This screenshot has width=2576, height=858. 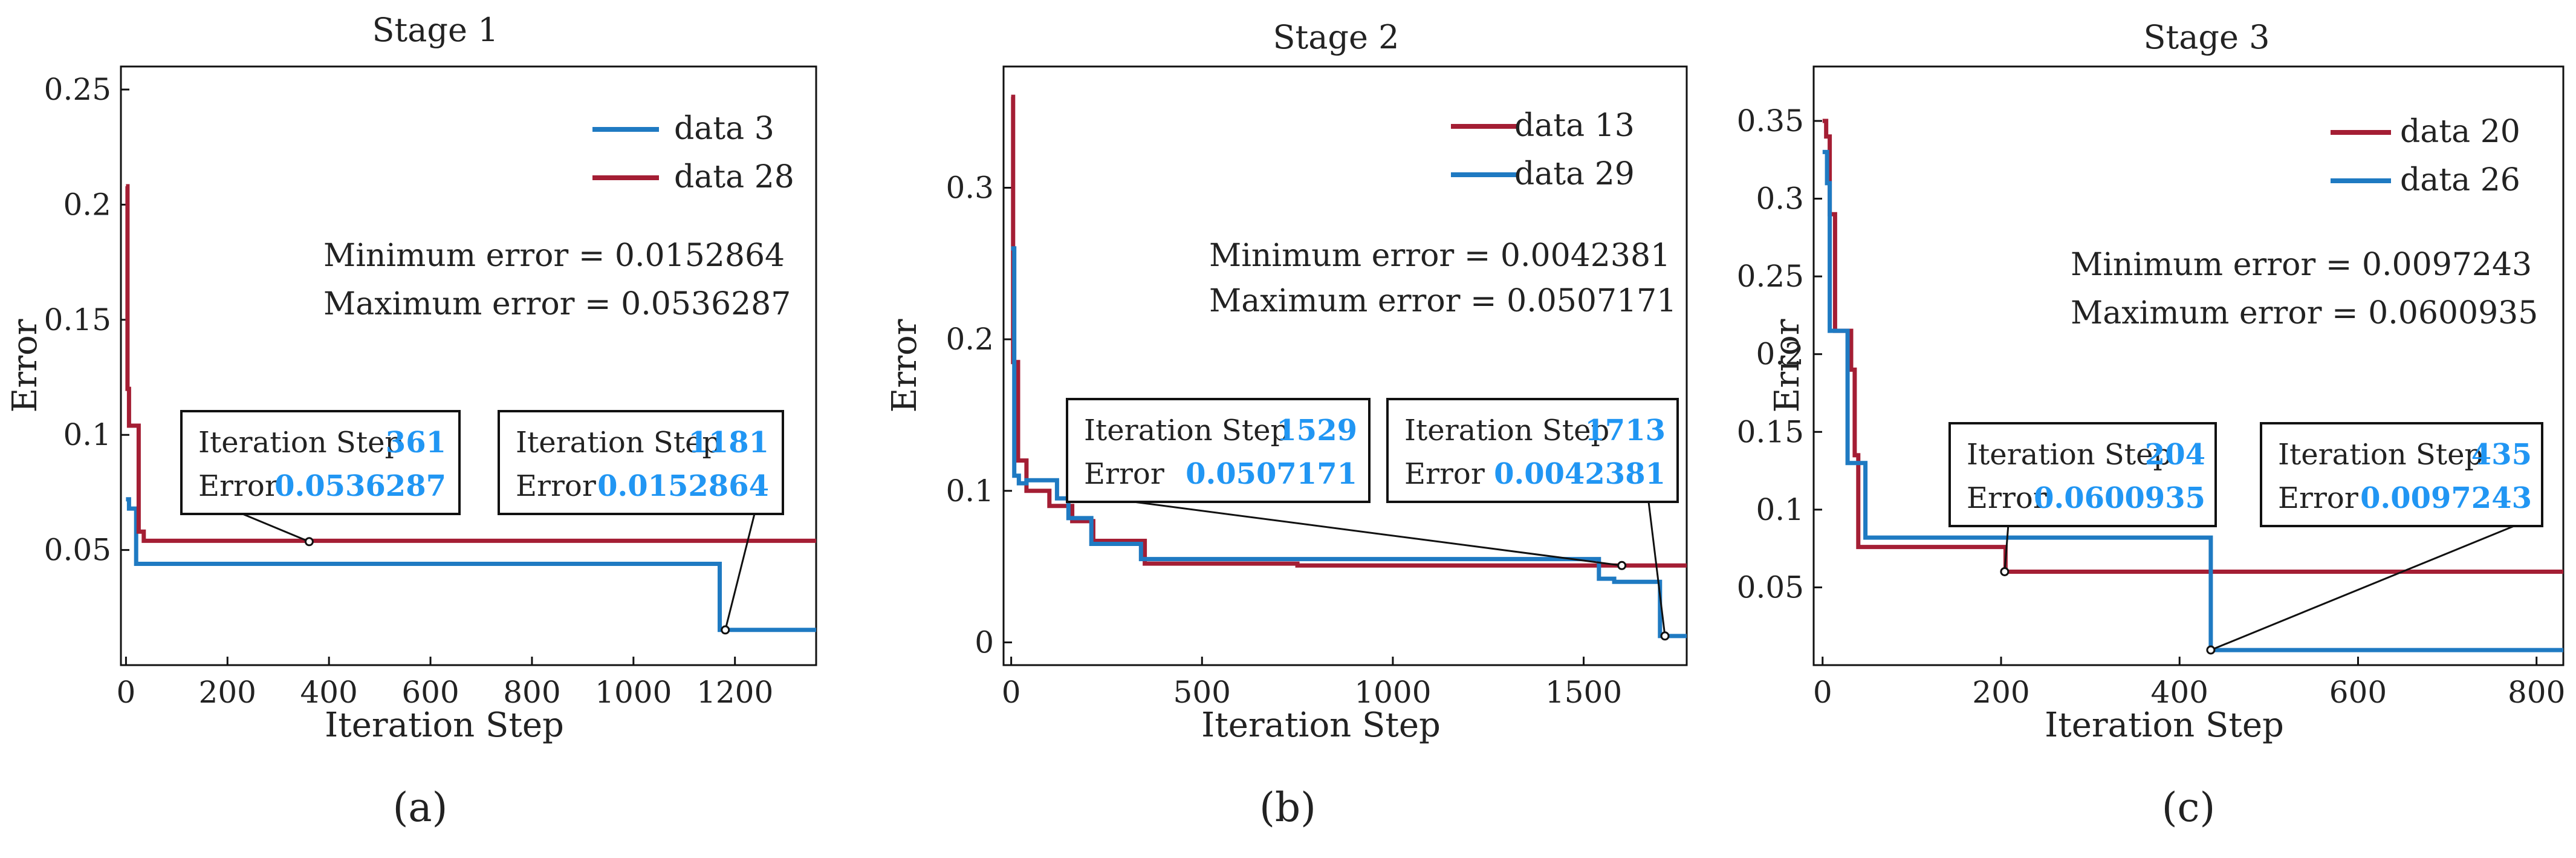 What do you see at coordinates (1771, 120) in the screenshot?
I see `y-tick-label: 0.35` at bounding box center [1771, 120].